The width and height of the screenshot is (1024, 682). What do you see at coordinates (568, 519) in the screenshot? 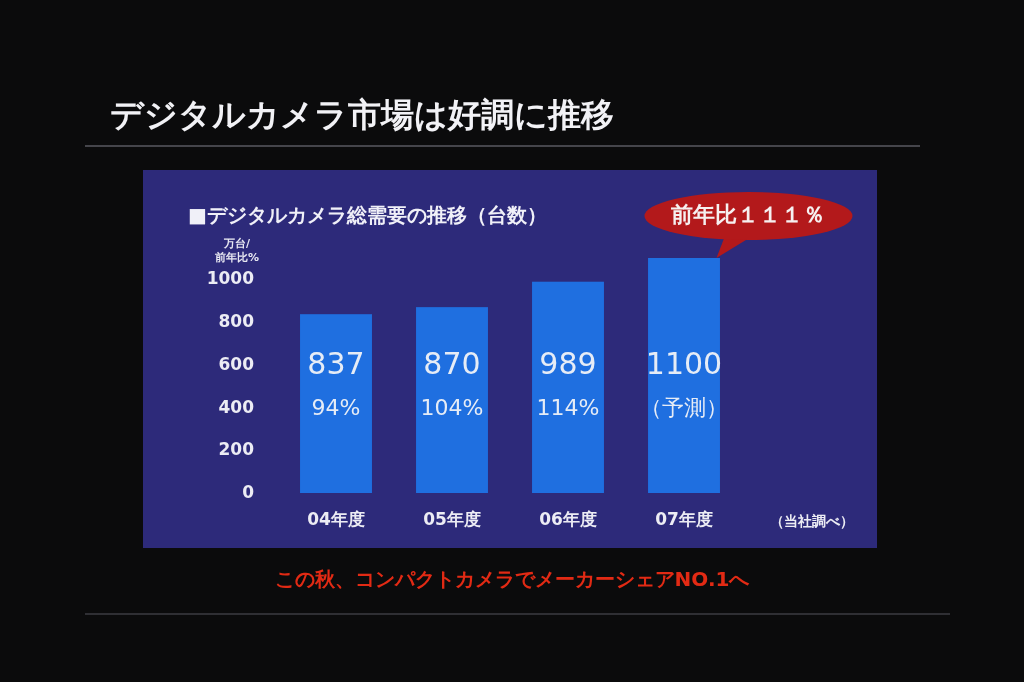
I see `x-tick-label: 06年度` at bounding box center [568, 519].